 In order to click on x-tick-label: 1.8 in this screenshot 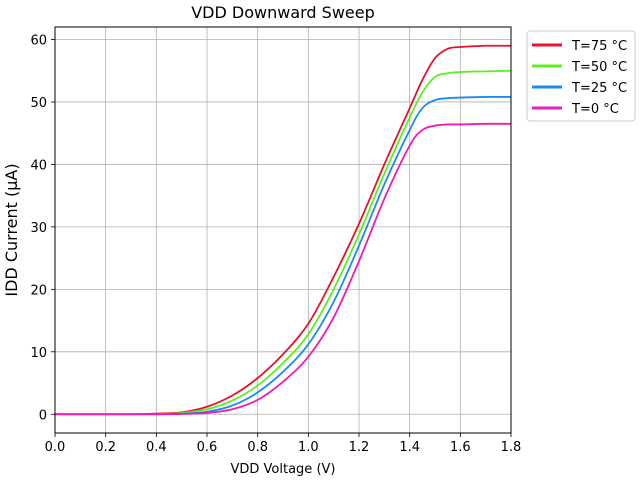, I will do `click(511, 447)`.